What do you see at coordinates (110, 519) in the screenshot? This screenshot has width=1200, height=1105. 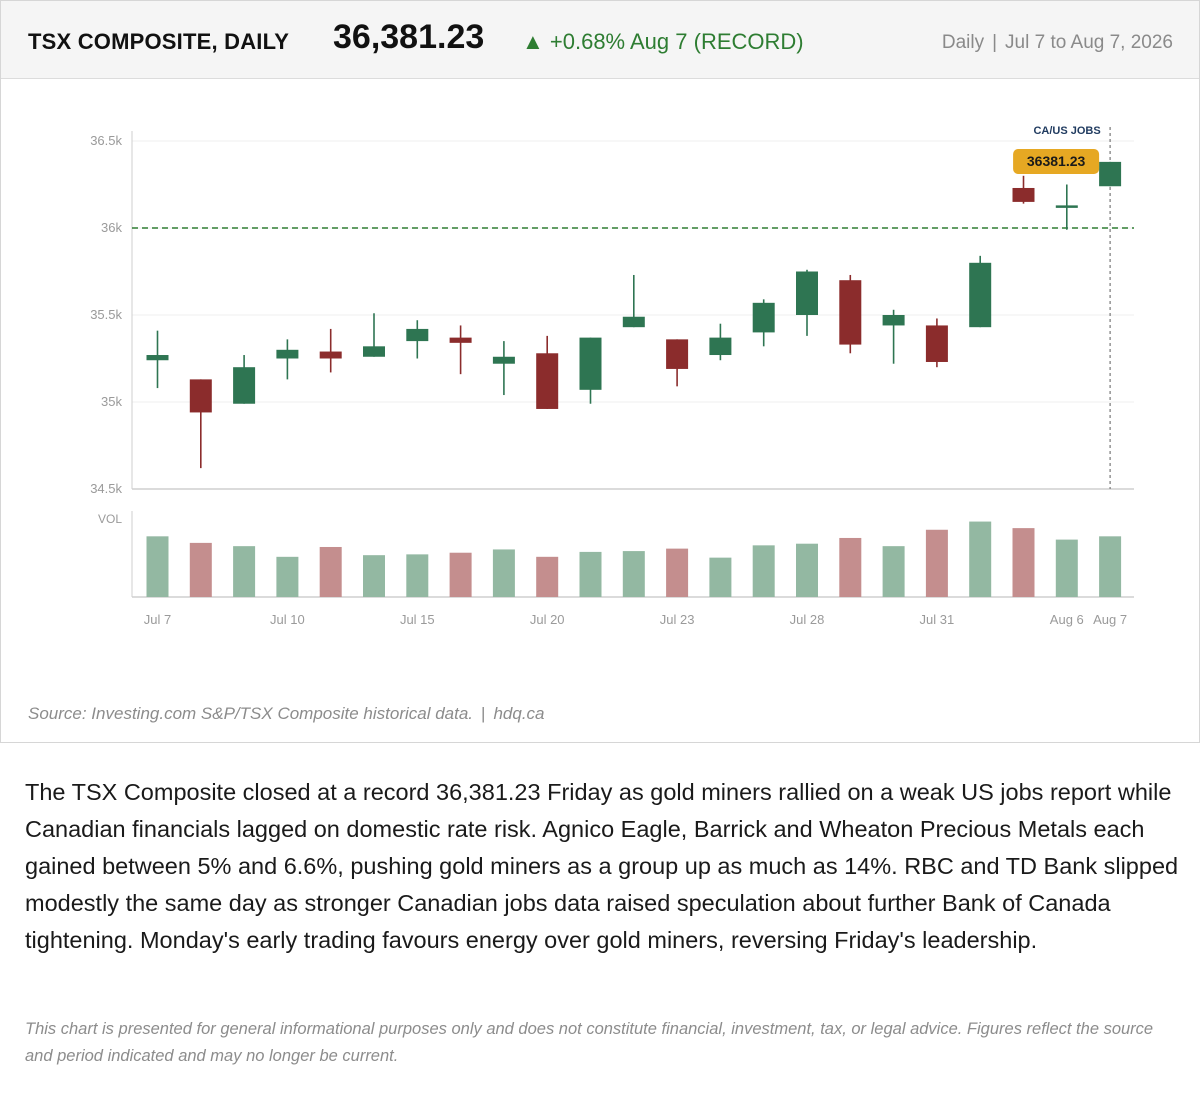 I see `volume-axis-label: VOL` at bounding box center [110, 519].